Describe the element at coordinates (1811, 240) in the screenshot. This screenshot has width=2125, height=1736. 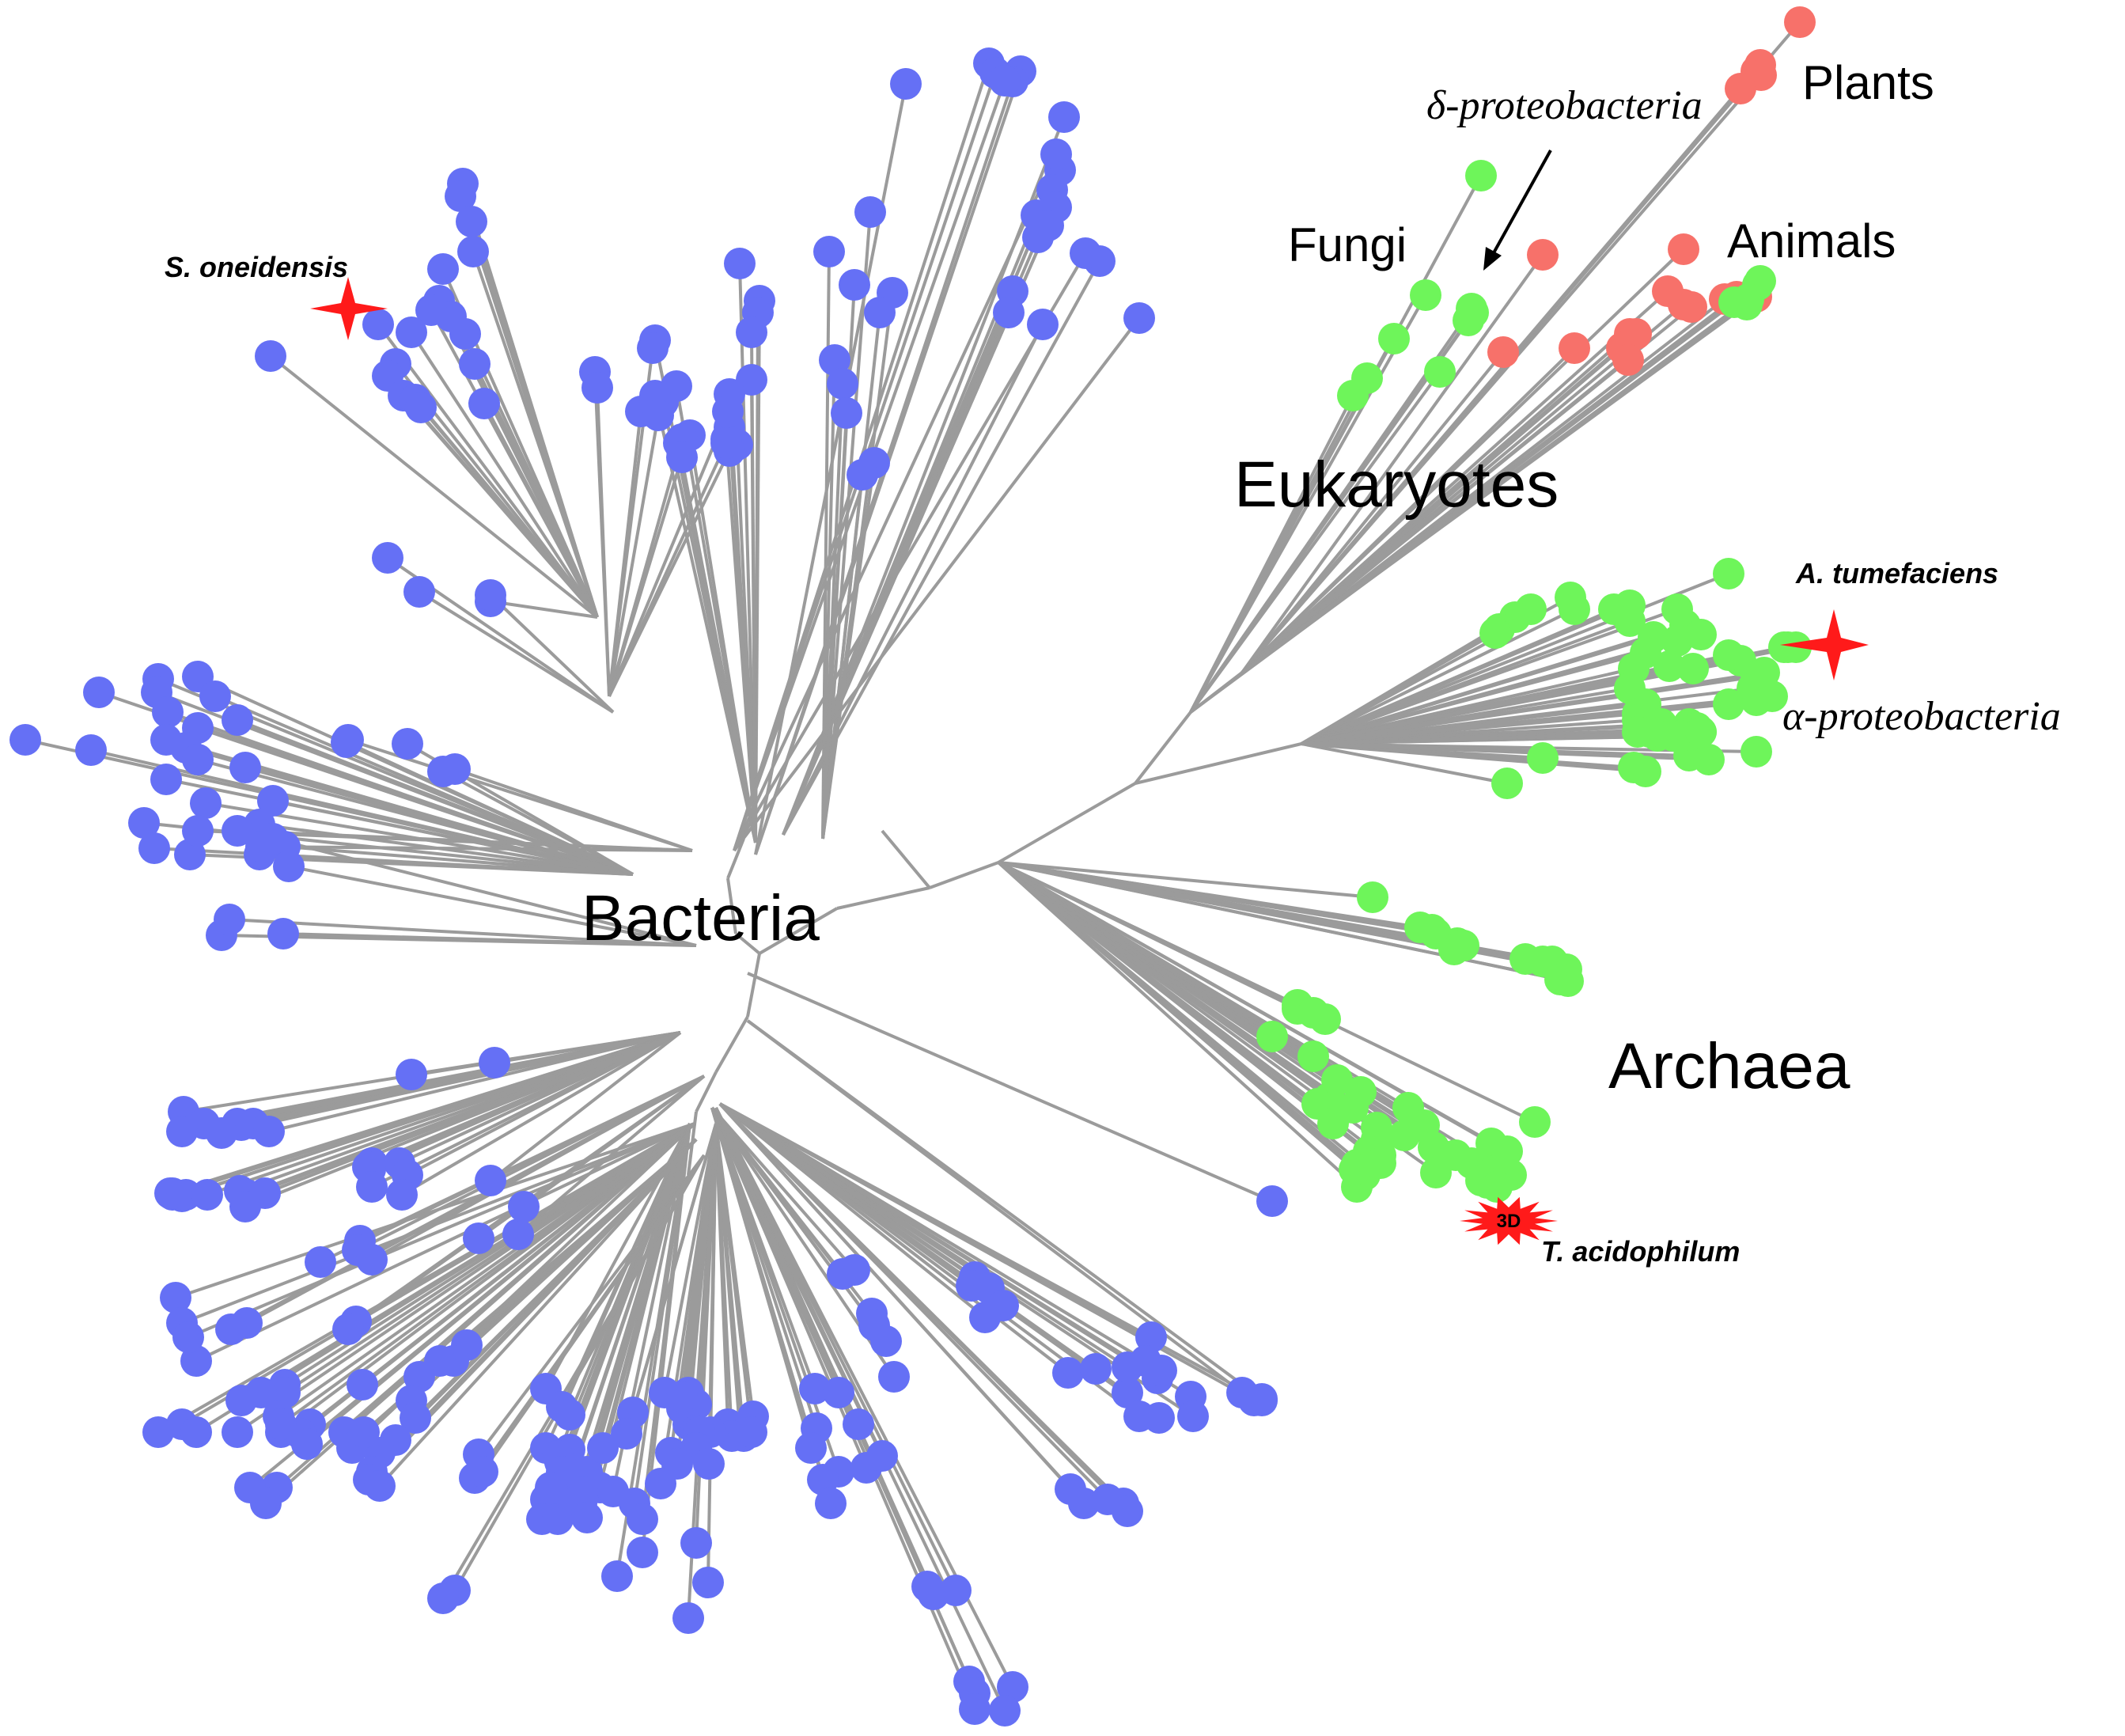
I see `label-animals: Animals` at that location.